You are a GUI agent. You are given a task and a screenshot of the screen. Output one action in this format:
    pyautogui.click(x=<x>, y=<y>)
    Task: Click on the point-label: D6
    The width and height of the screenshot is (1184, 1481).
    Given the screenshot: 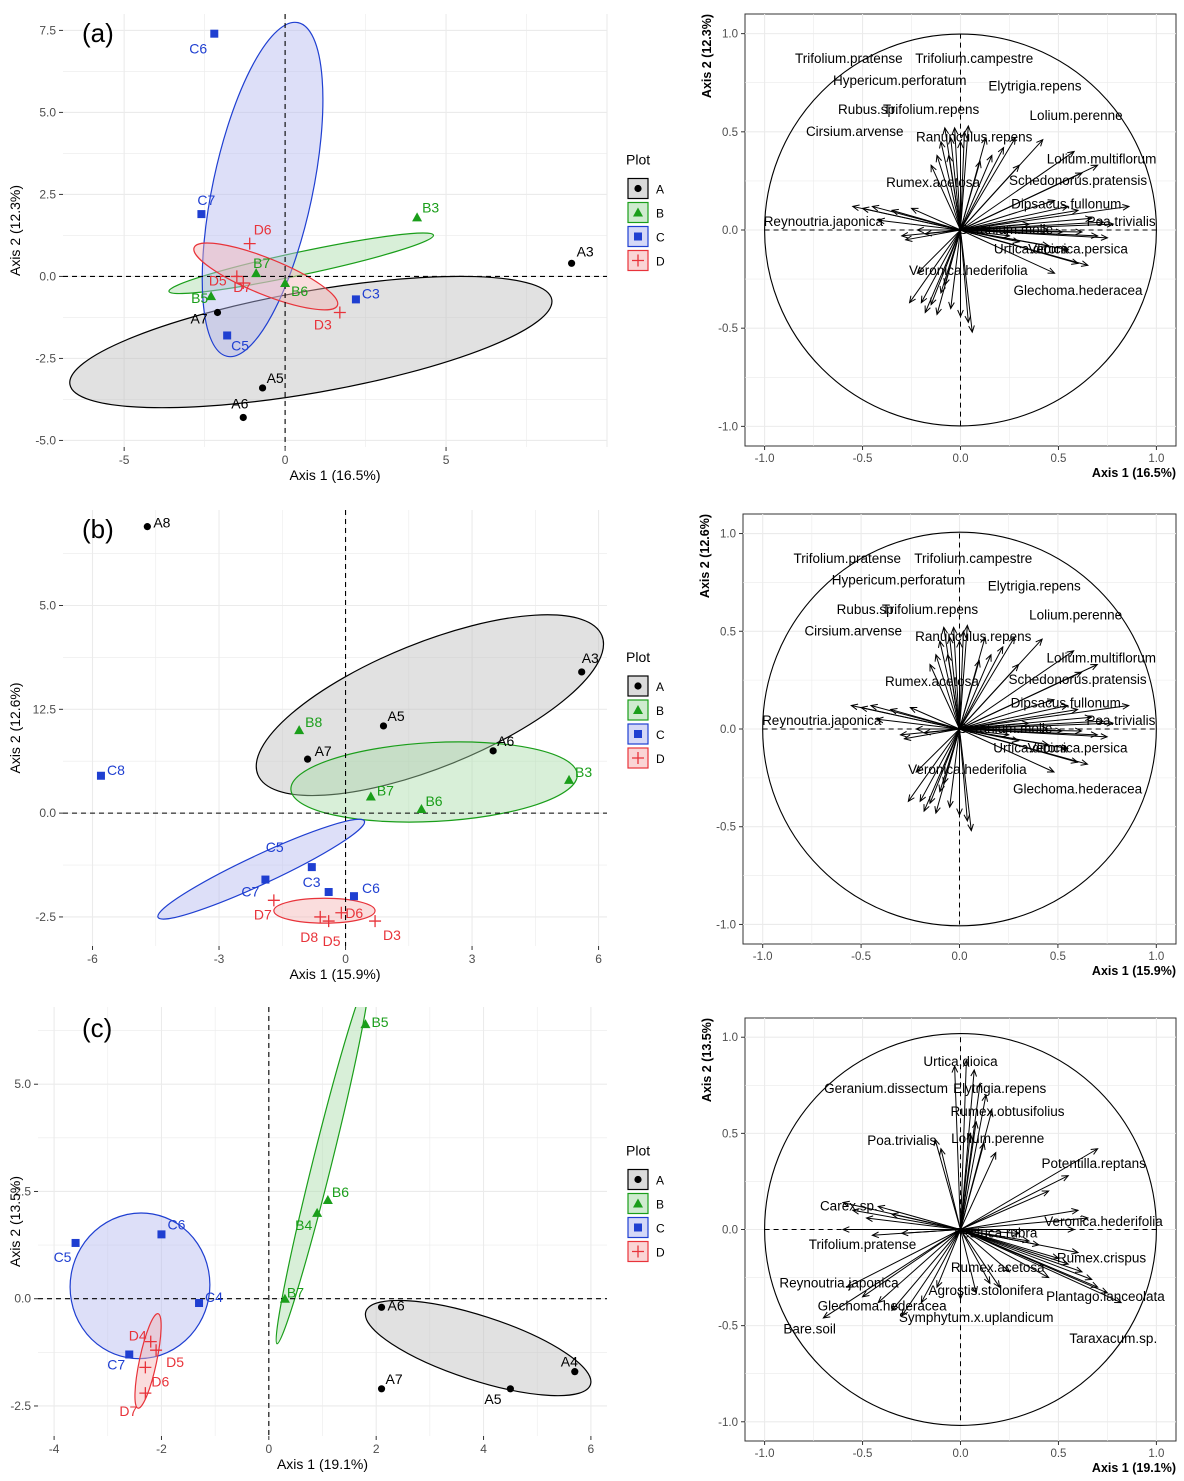 What is the action you would take?
    pyautogui.click(x=354, y=913)
    